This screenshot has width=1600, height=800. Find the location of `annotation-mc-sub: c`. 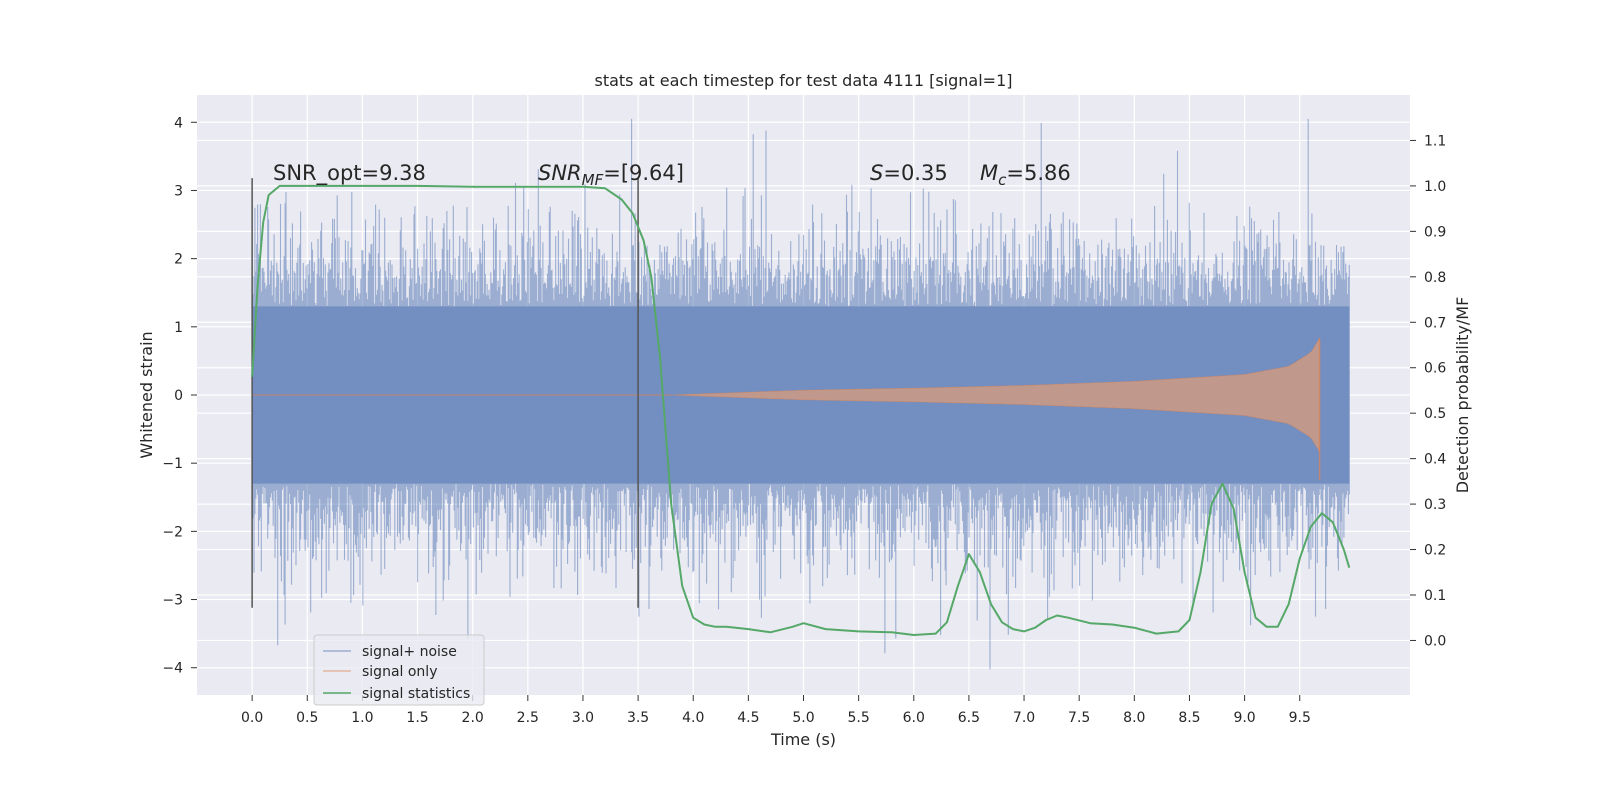

annotation-mc-sub: c is located at coordinates (1002, 180).